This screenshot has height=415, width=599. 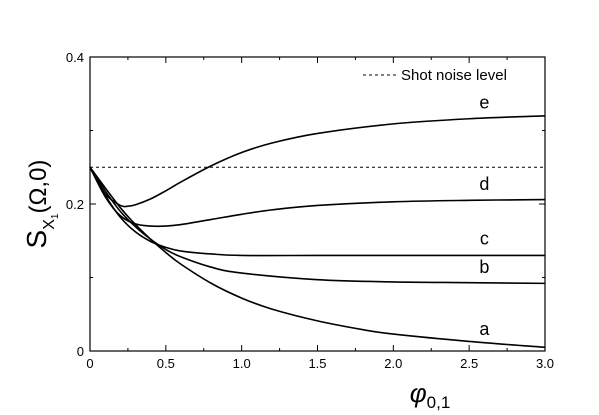 What do you see at coordinates (484, 267) in the screenshot?
I see `series-label-b: b` at bounding box center [484, 267].